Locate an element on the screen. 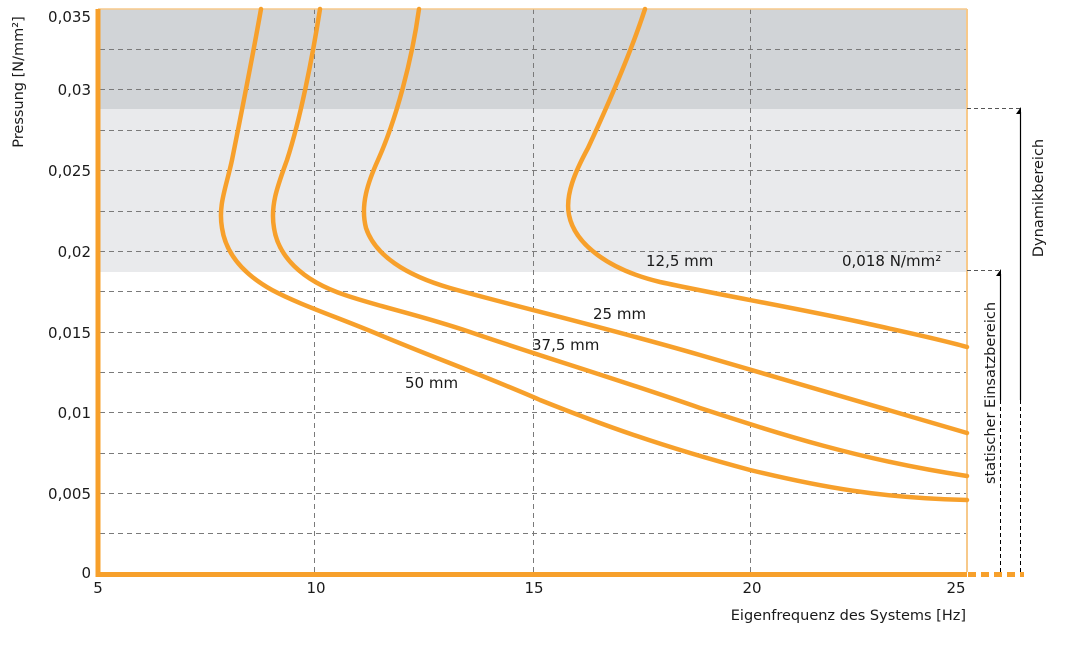  y-tick: 0,02 is located at coordinates (74, 252).